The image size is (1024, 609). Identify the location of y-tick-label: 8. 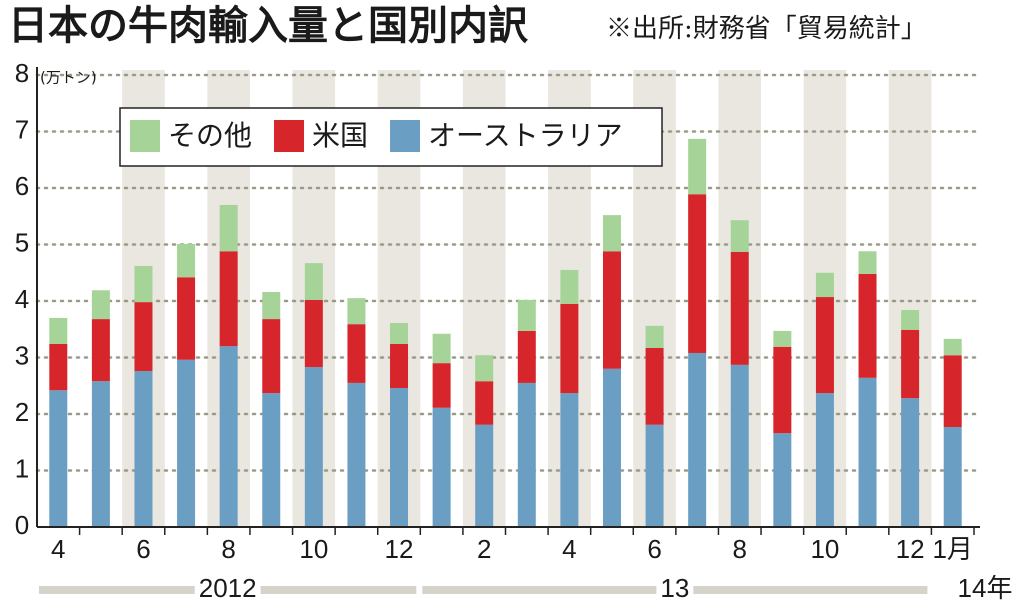
(22, 73).